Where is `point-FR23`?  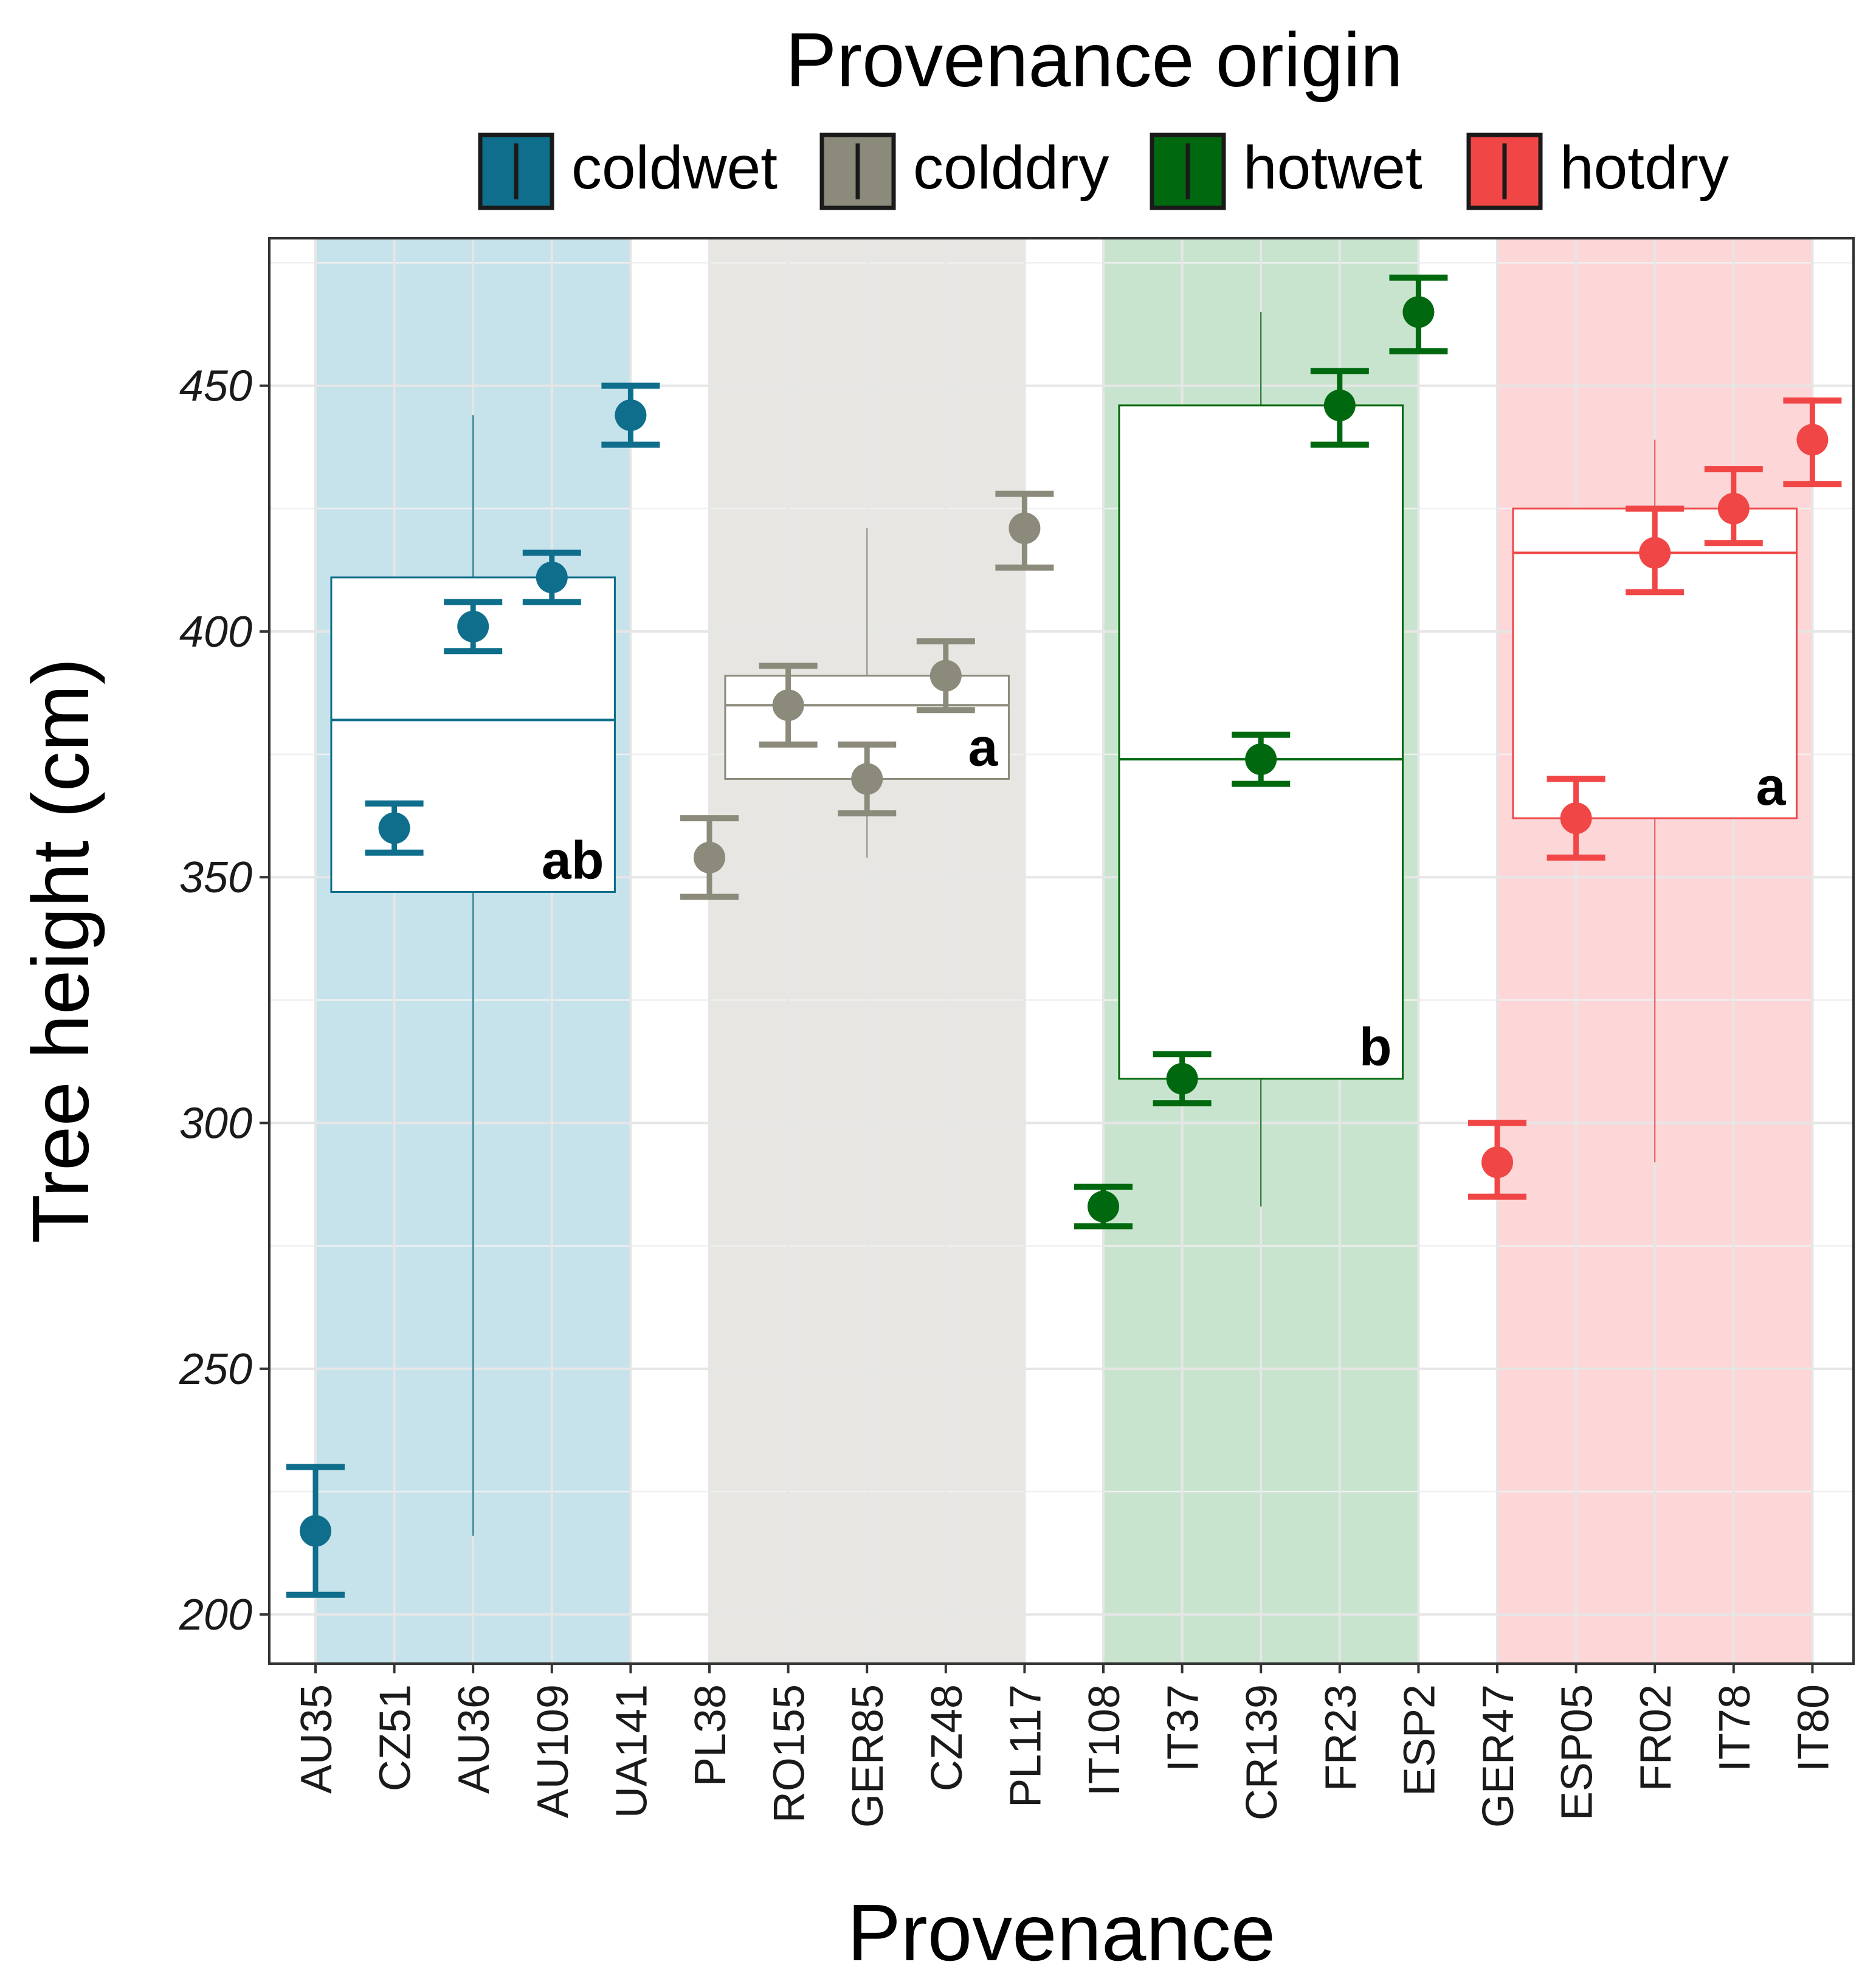
point-FR23 is located at coordinates (1339, 408).